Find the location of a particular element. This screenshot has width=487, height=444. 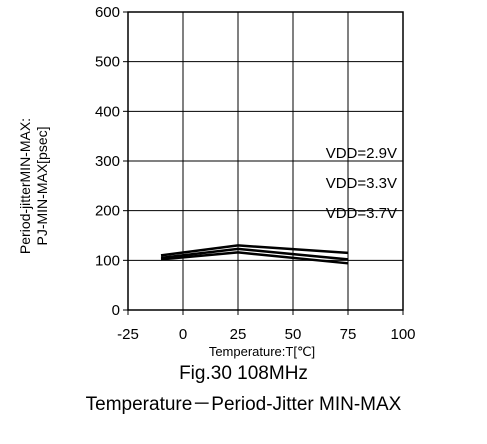

x-tick-label: 50 is located at coordinates (293, 334).